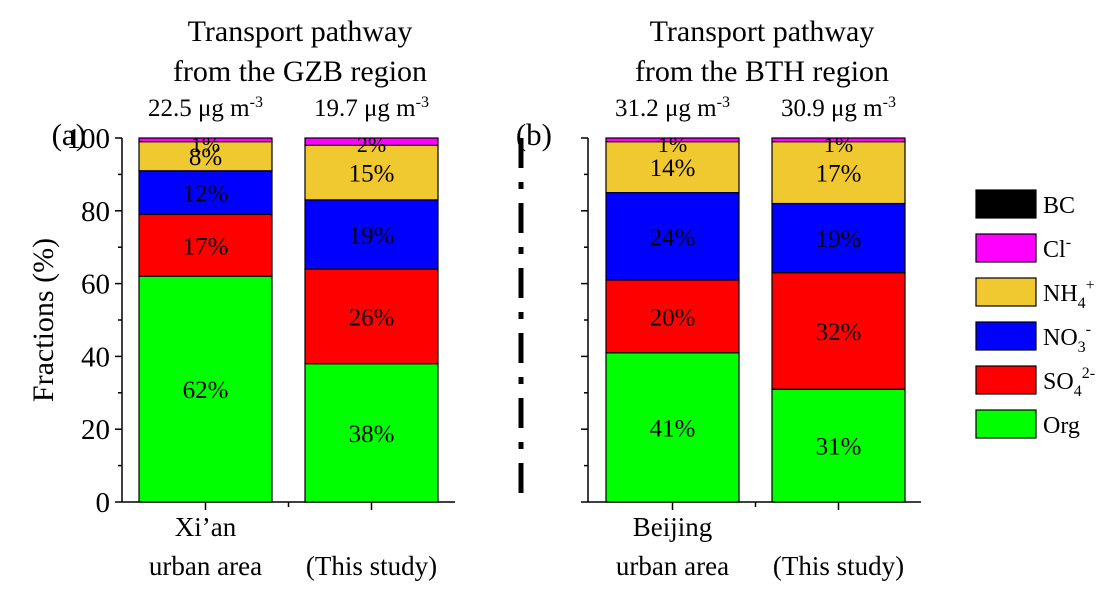  I want to click on data-label-nh4: 15%, so click(372, 174).